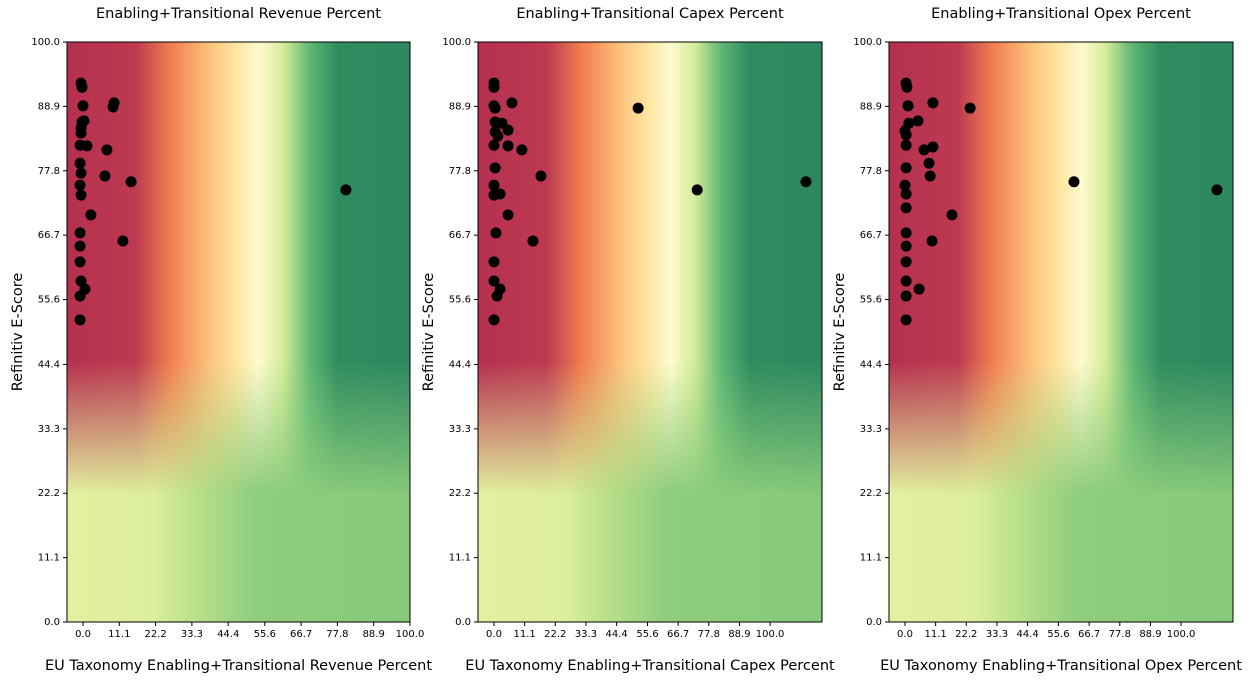  I want to click on x-tick-label: 44.4, so click(616, 634).